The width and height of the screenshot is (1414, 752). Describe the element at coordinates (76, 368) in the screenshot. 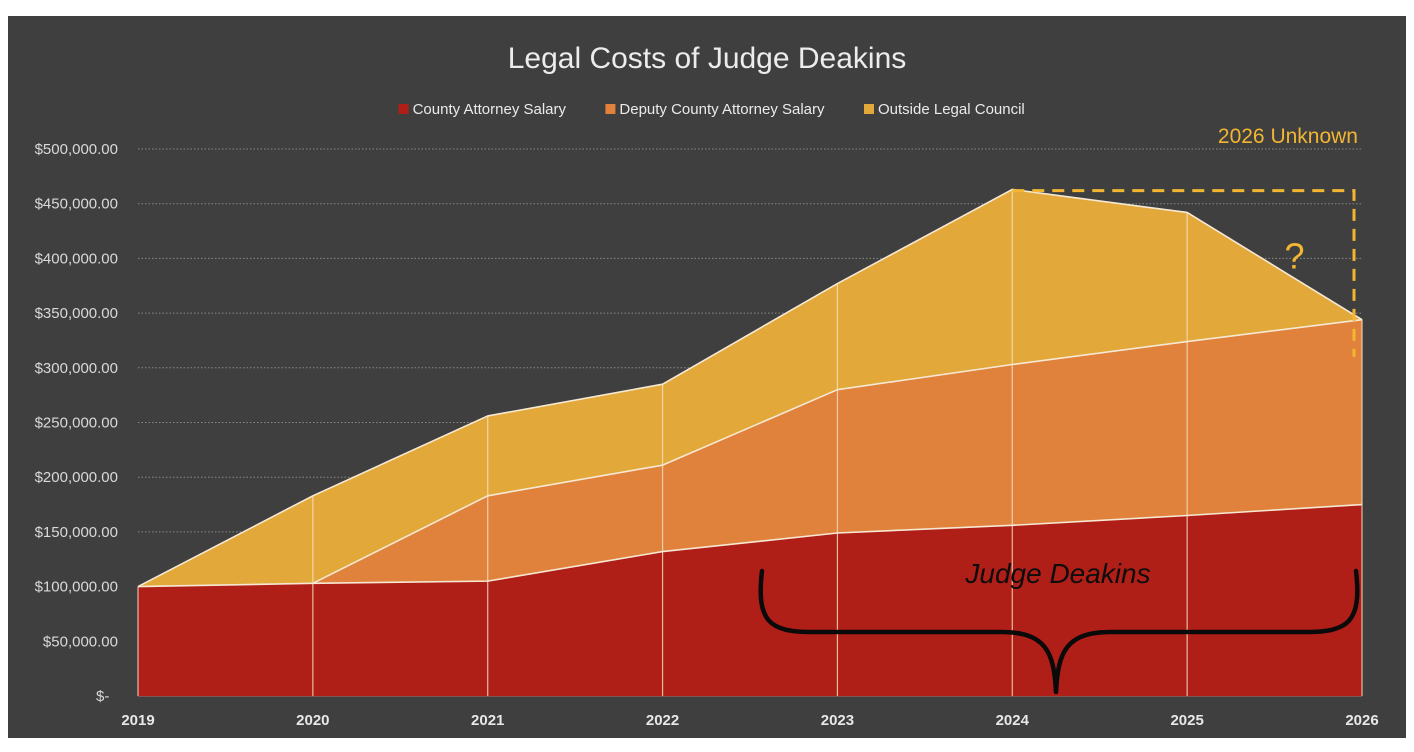

I see `y-tick-label: $300,000.00` at that location.